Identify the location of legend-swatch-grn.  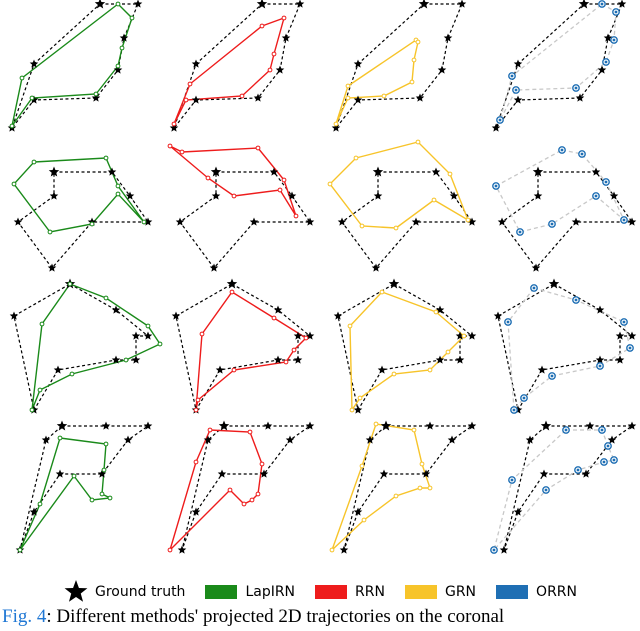
(420, 592).